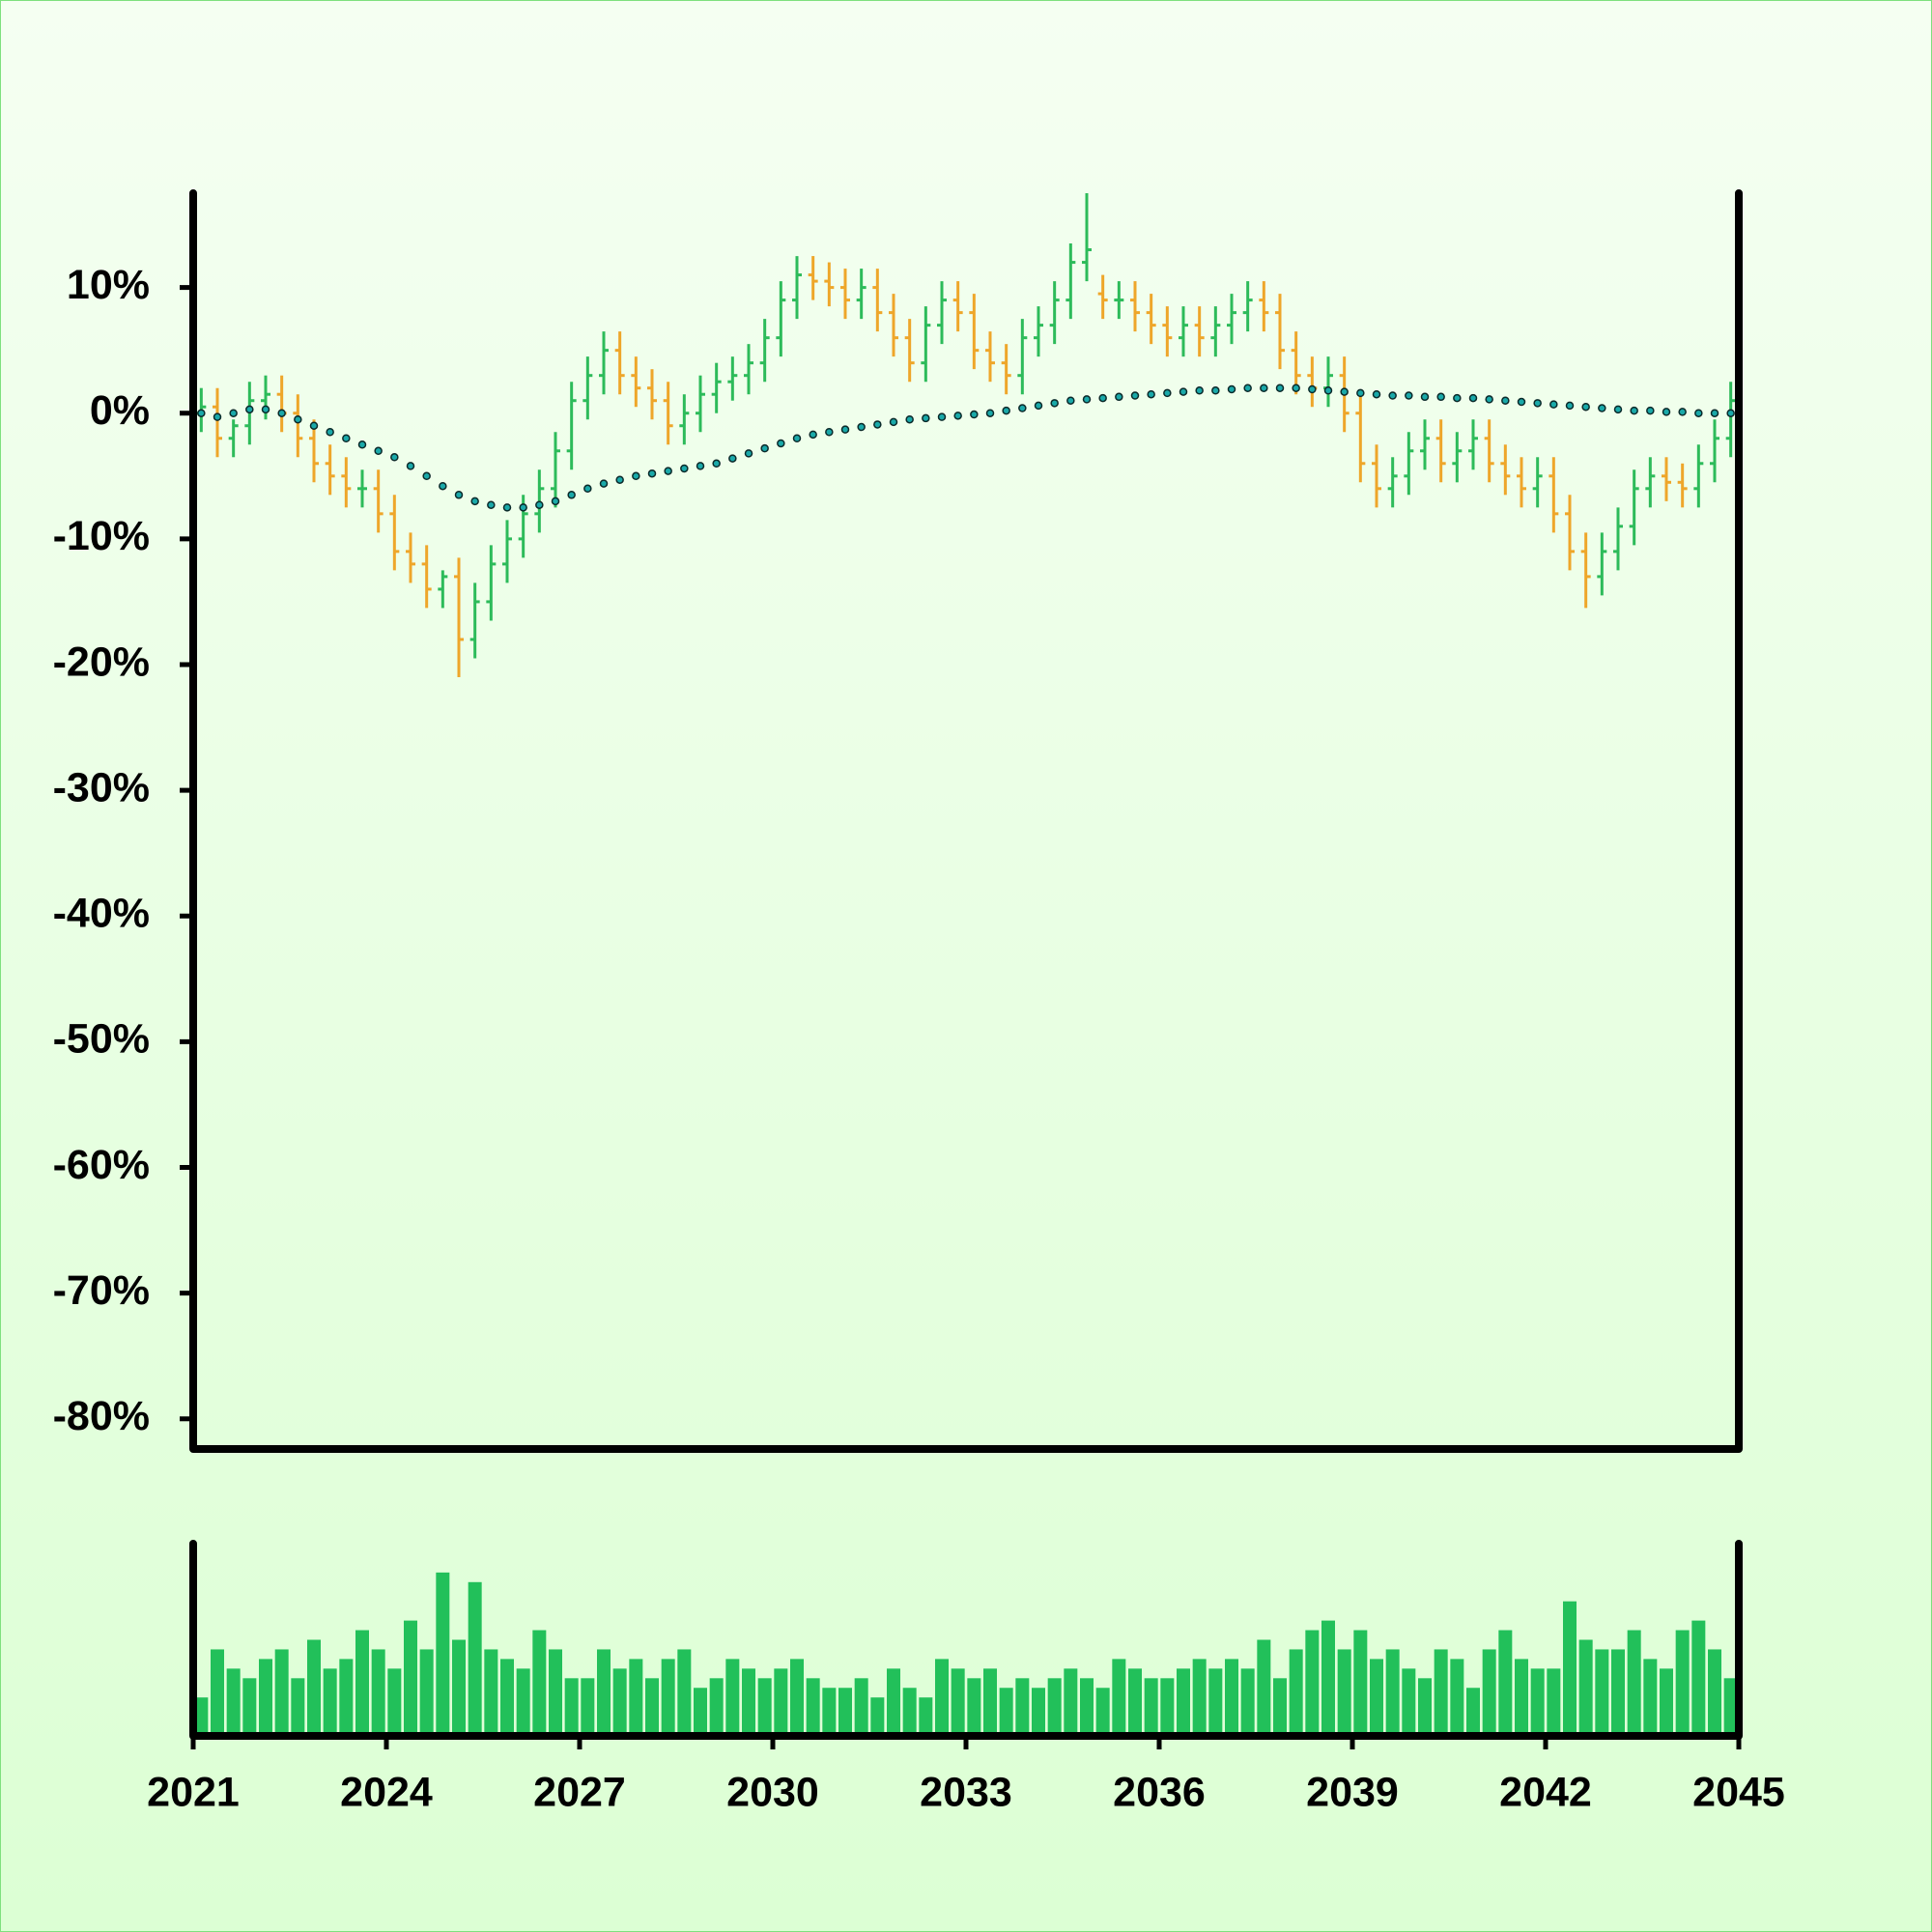 Image resolution: width=1932 pixels, height=1932 pixels. Describe the element at coordinates (1738, 1792) in the screenshot. I see `x-tick-label: 2045` at that location.